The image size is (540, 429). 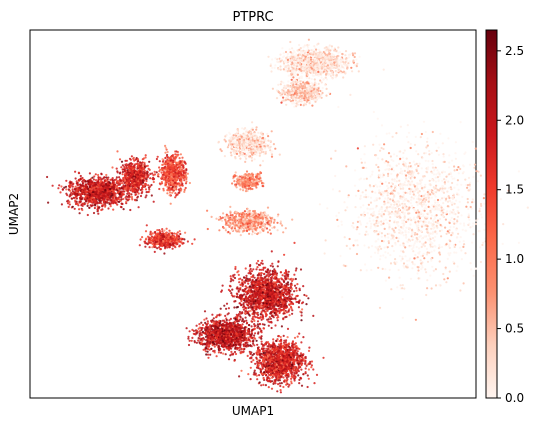 What do you see at coordinates (252, 17) in the screenshot?
I see `chart-title: PTPRC` at bounding box center [252, 17].